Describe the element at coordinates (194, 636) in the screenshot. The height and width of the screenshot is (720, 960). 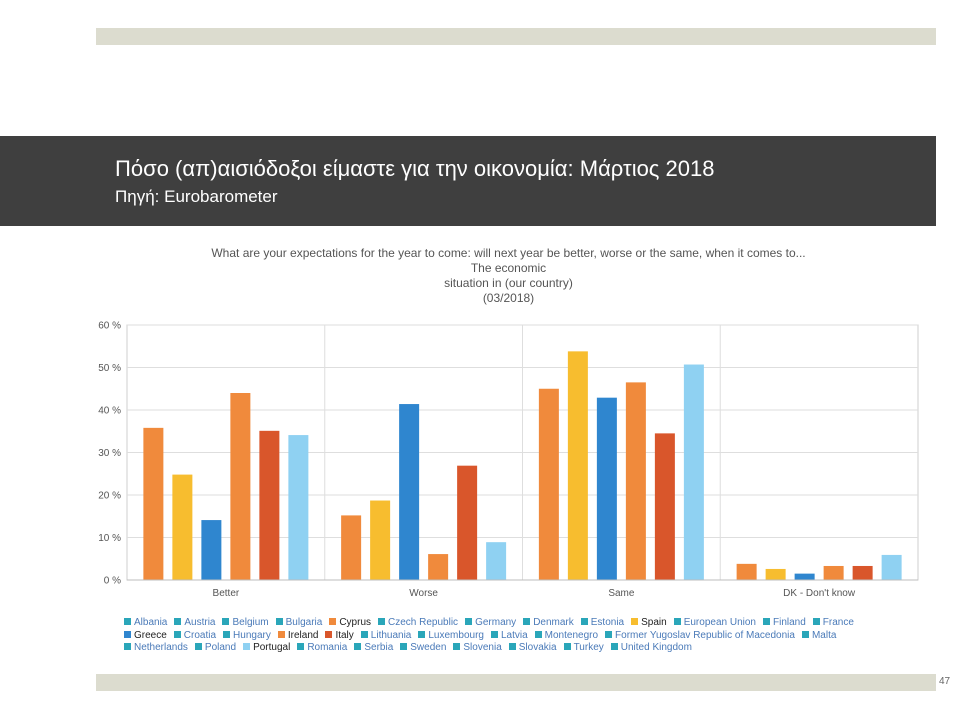
I see `legend-item: Croatia` at that location.